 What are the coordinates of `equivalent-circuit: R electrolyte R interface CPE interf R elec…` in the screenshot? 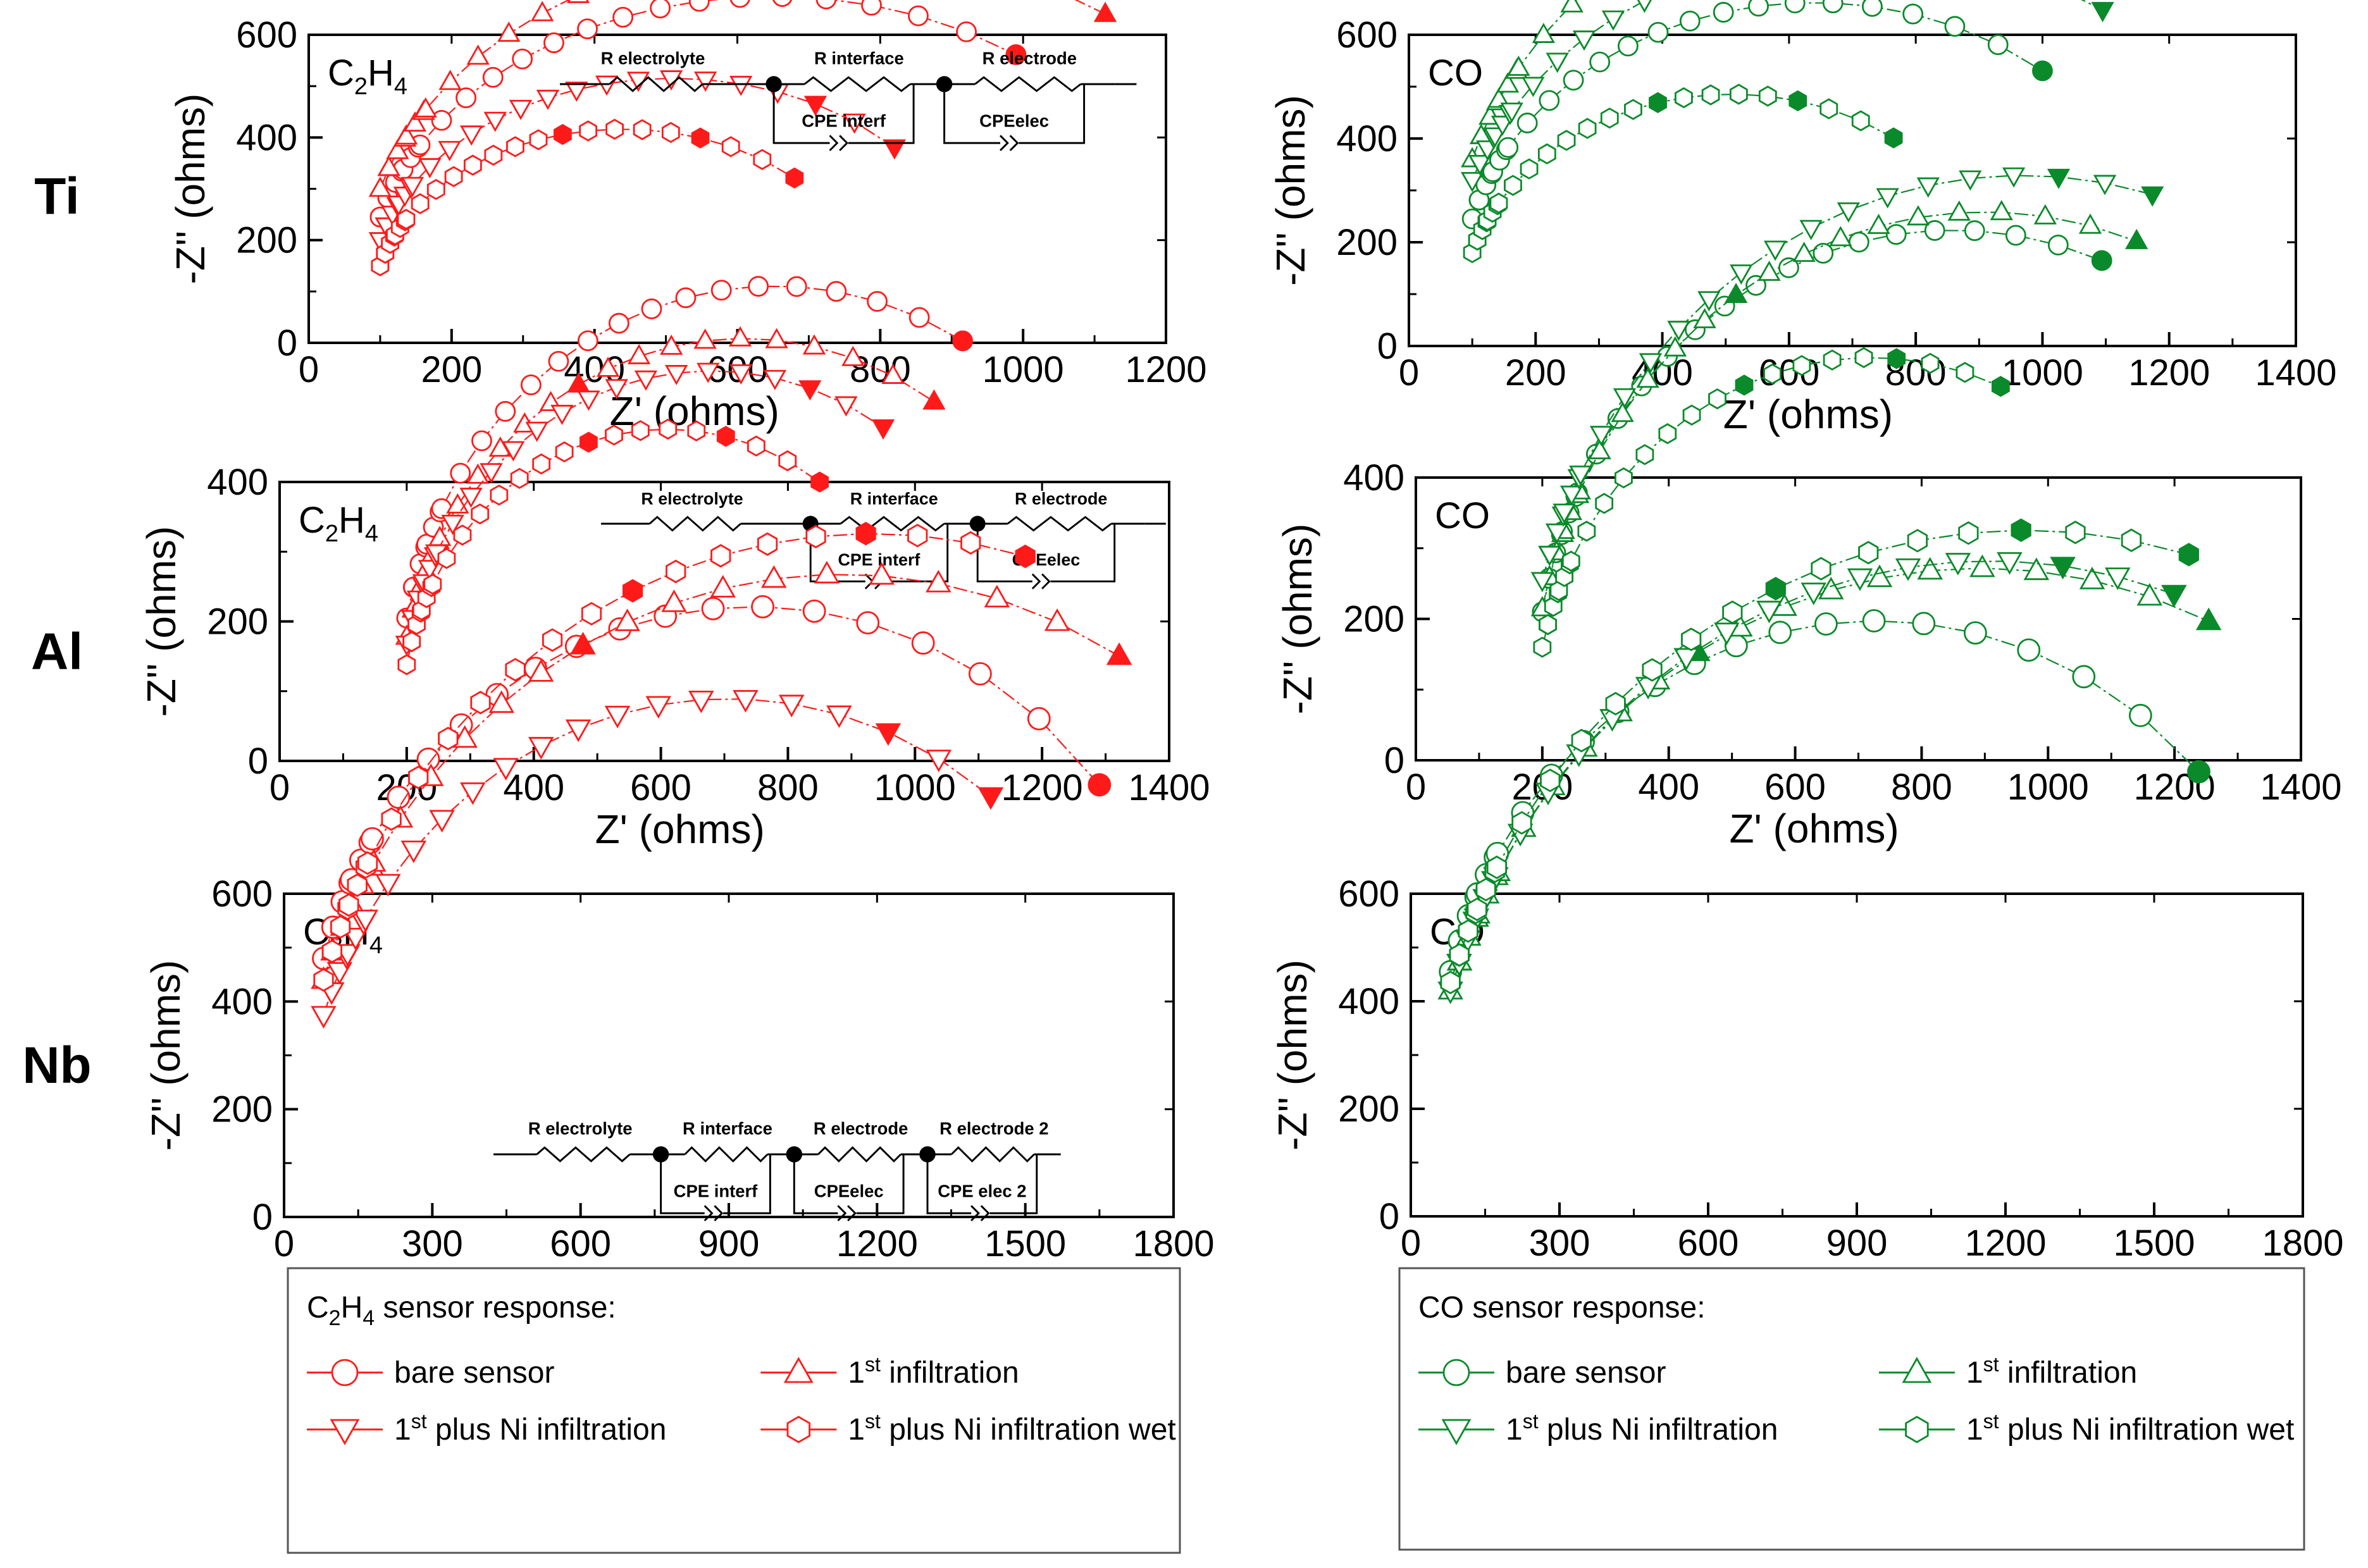 It's located at (883, 539).